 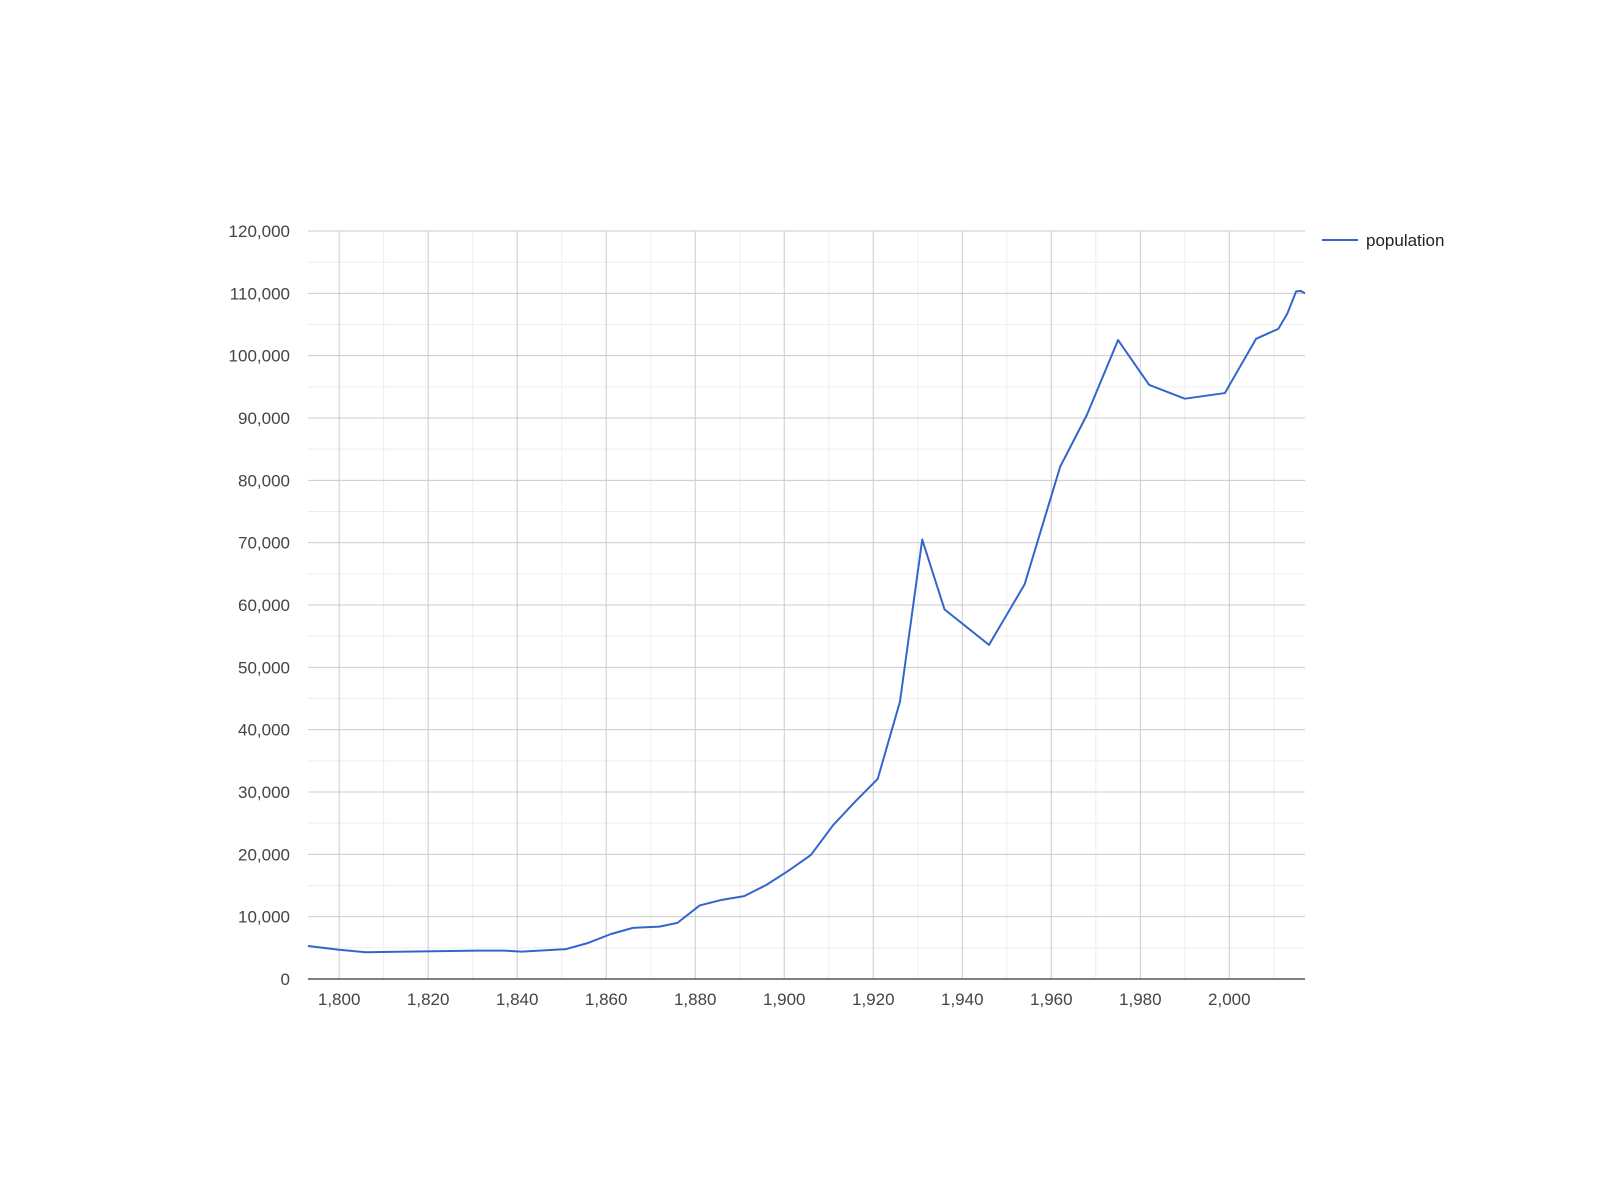 I want to click on legend-label-population: population, so click(x=1405, y=240).